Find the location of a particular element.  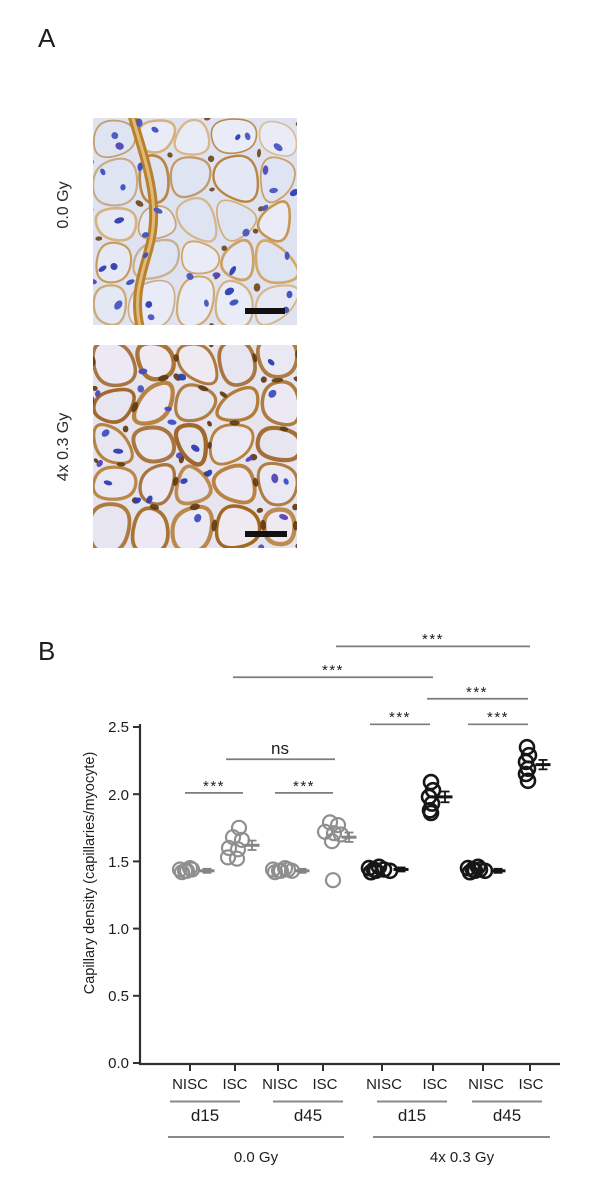

group-label-isc-4: ISC is located at coordinates (530, 1084).